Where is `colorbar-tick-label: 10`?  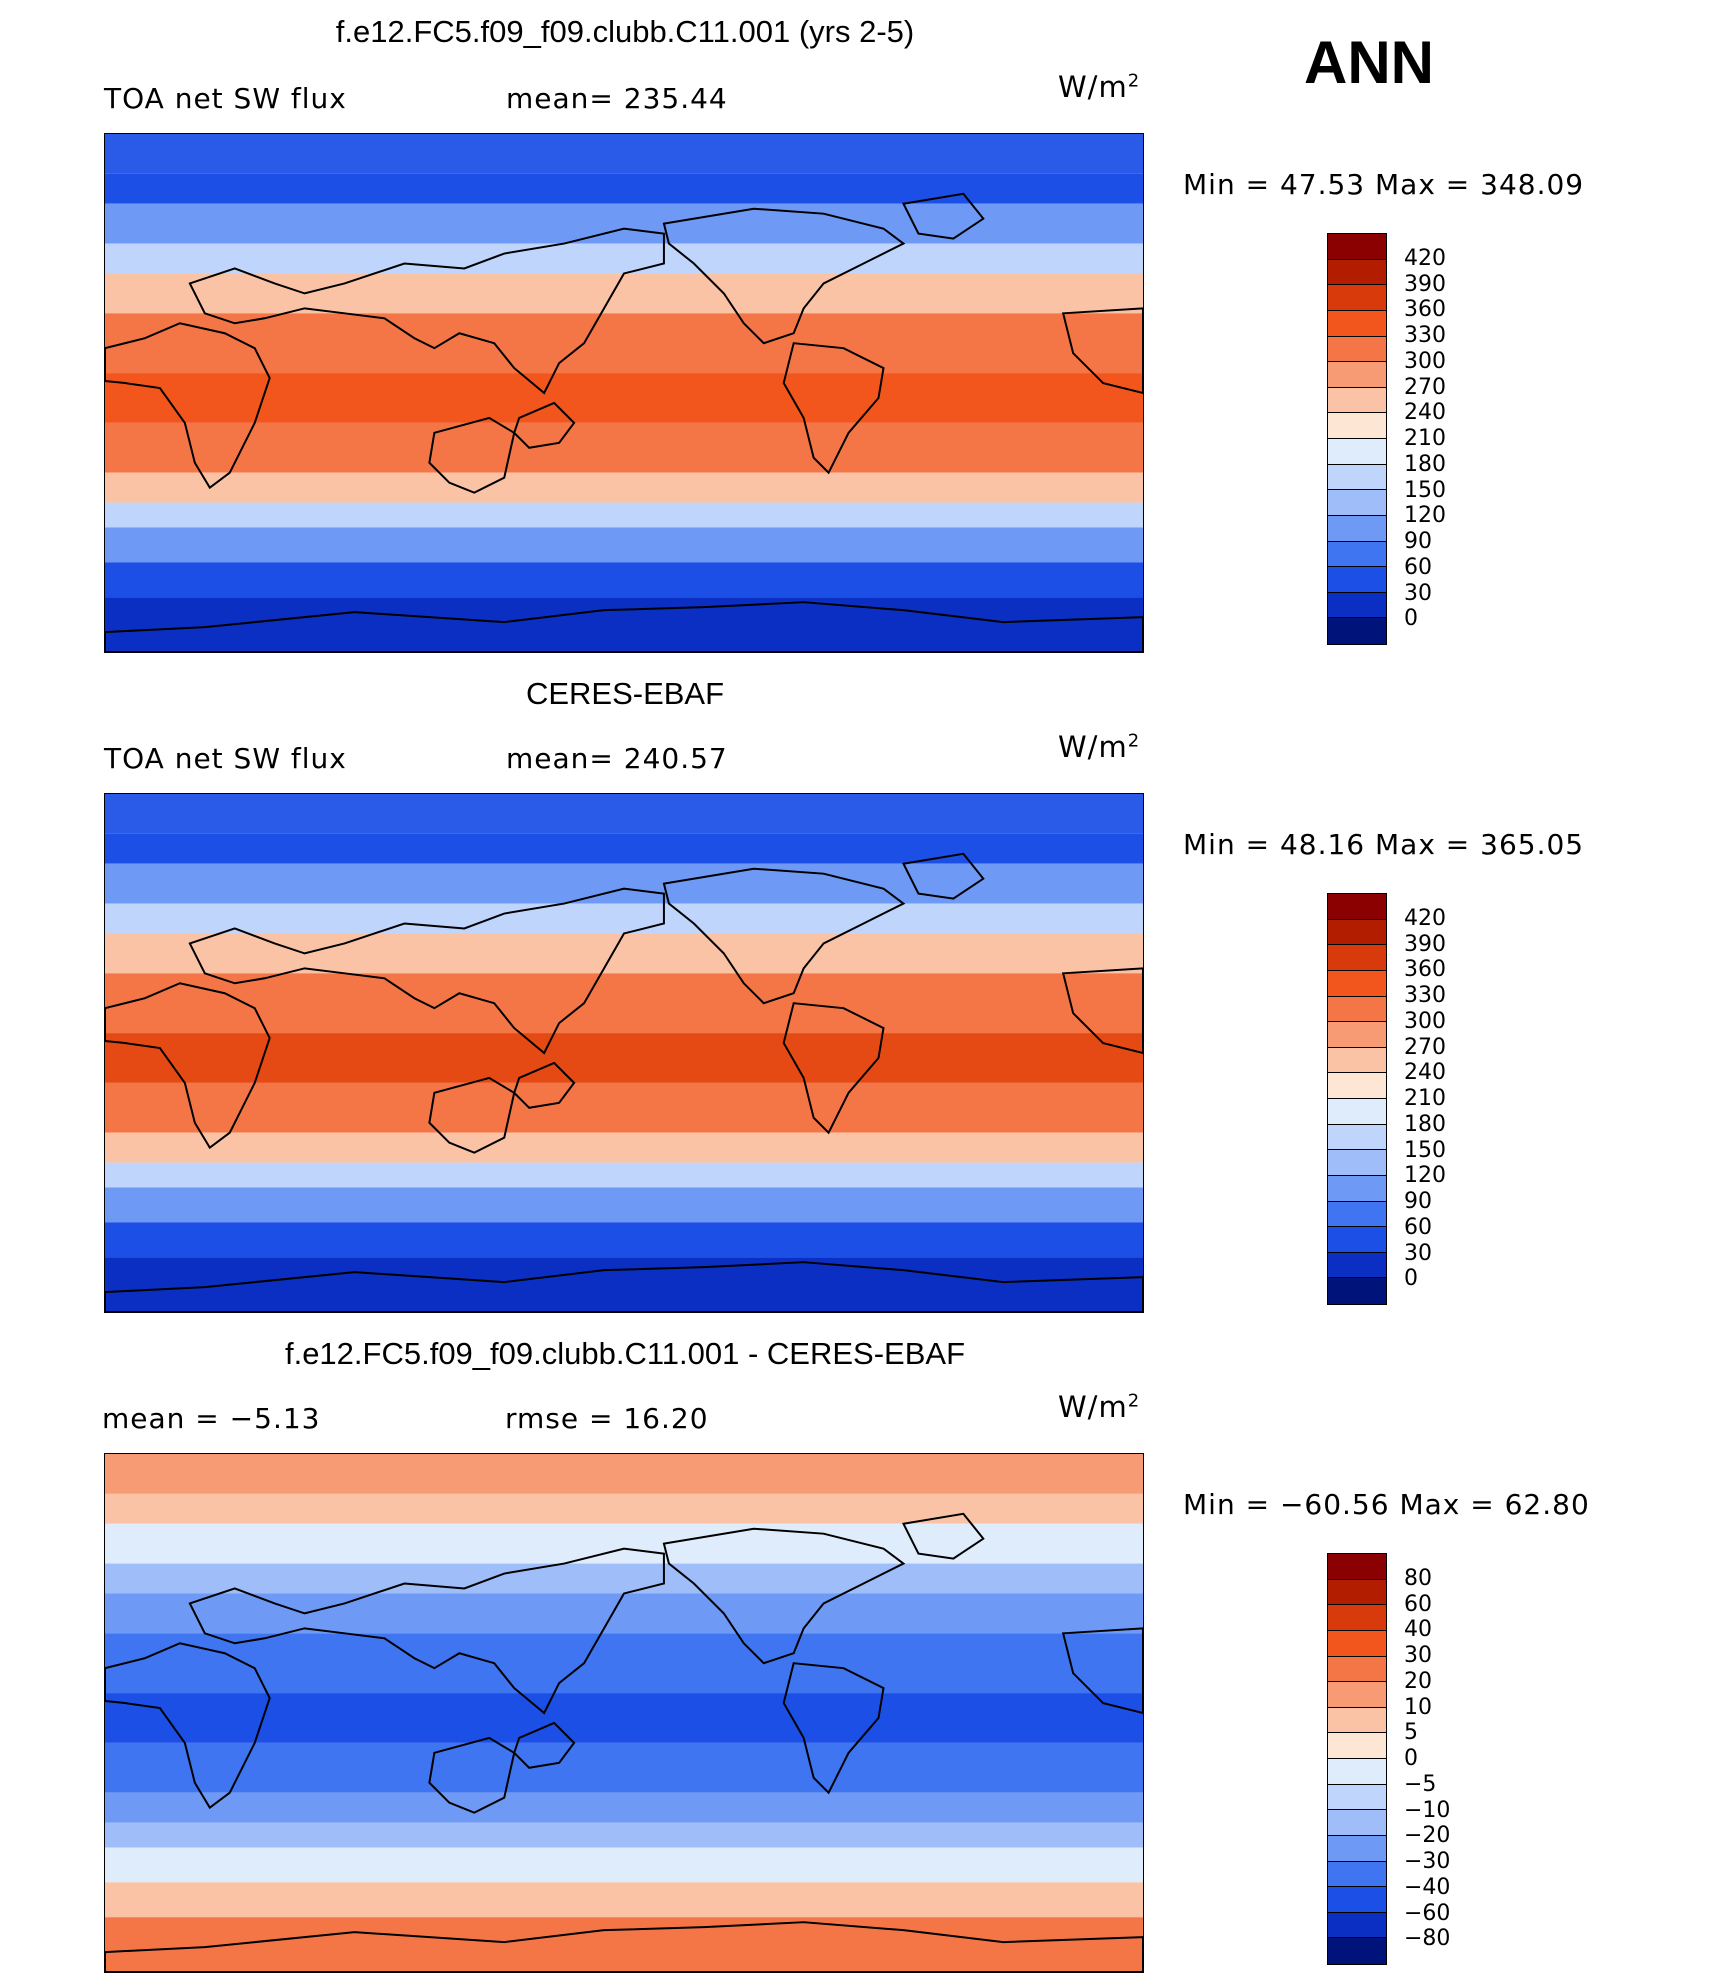 colorbar-tick-label: 10 is located at coordinates (1418, 1707).